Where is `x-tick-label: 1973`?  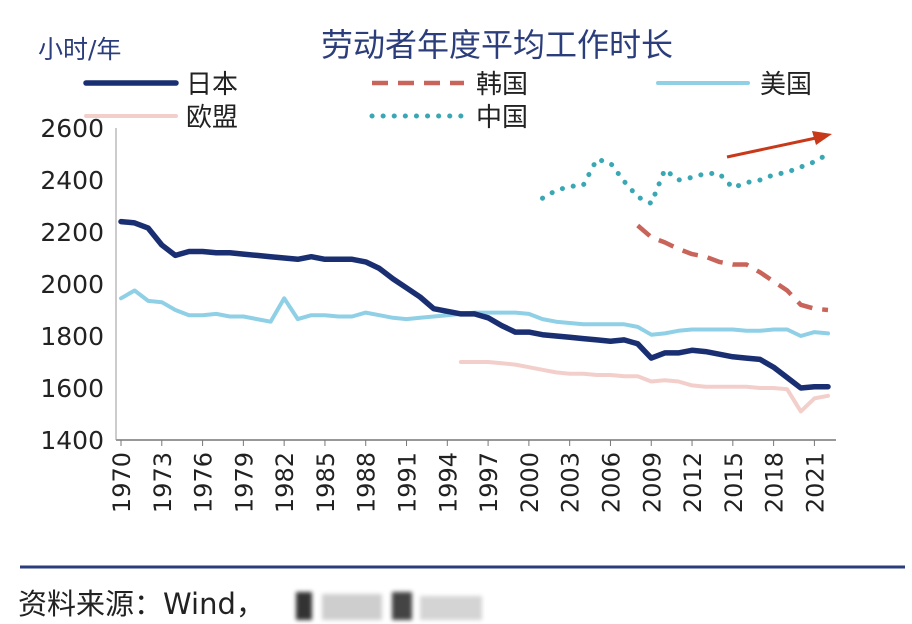 x-tick-label: 1973 is located at coordinates (163, 482).